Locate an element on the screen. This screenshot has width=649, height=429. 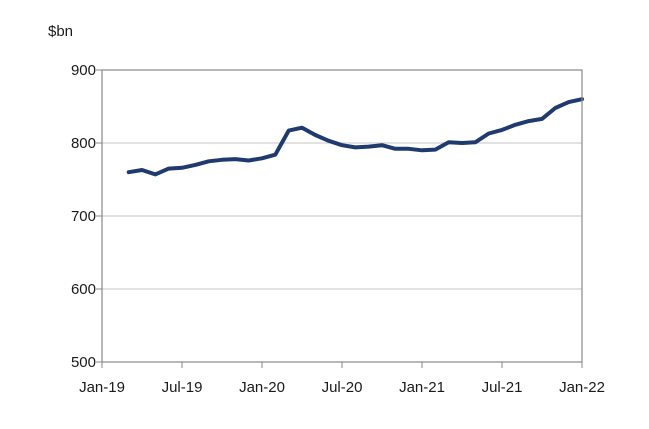
y-tick-label: 900 is located at coordinates (83, 70).